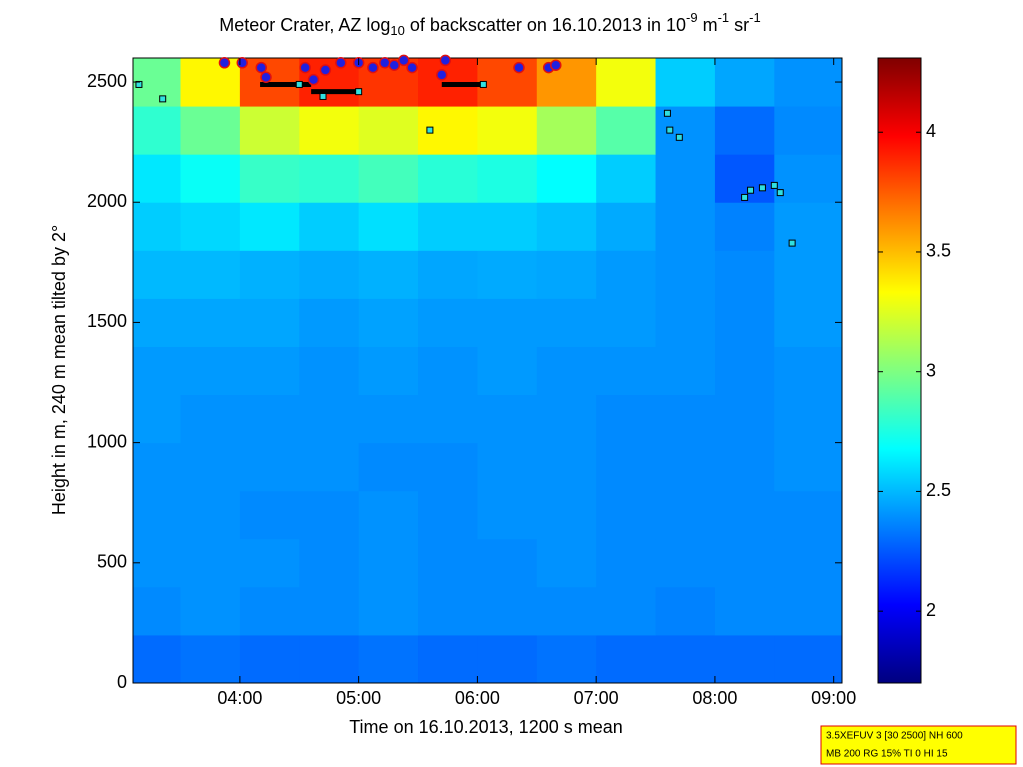 Image resolution: width=1023 pixels, height=767 pixels. Describe the element at coordinates (931, 131) in the screenshot. I see `colorbar-tick-label: 4` at that location.